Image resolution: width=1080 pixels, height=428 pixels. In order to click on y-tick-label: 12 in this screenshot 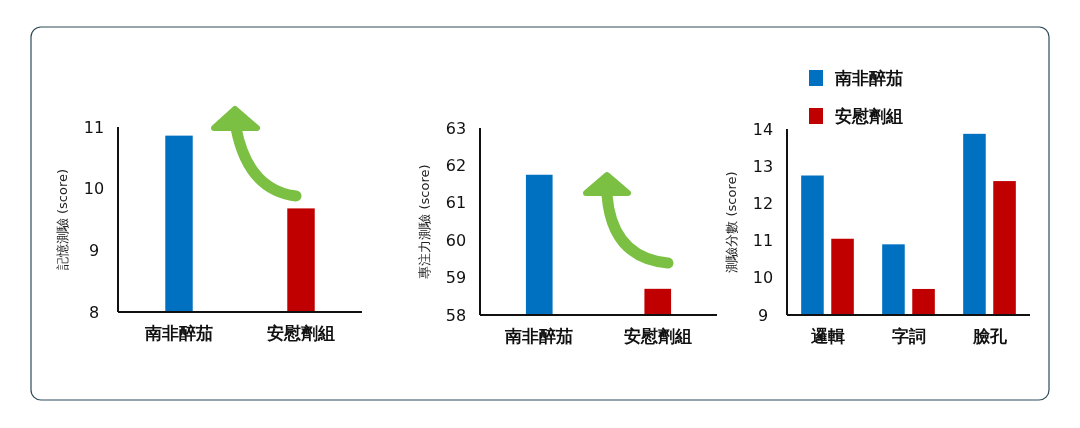, I will do `click(763, 203)`.